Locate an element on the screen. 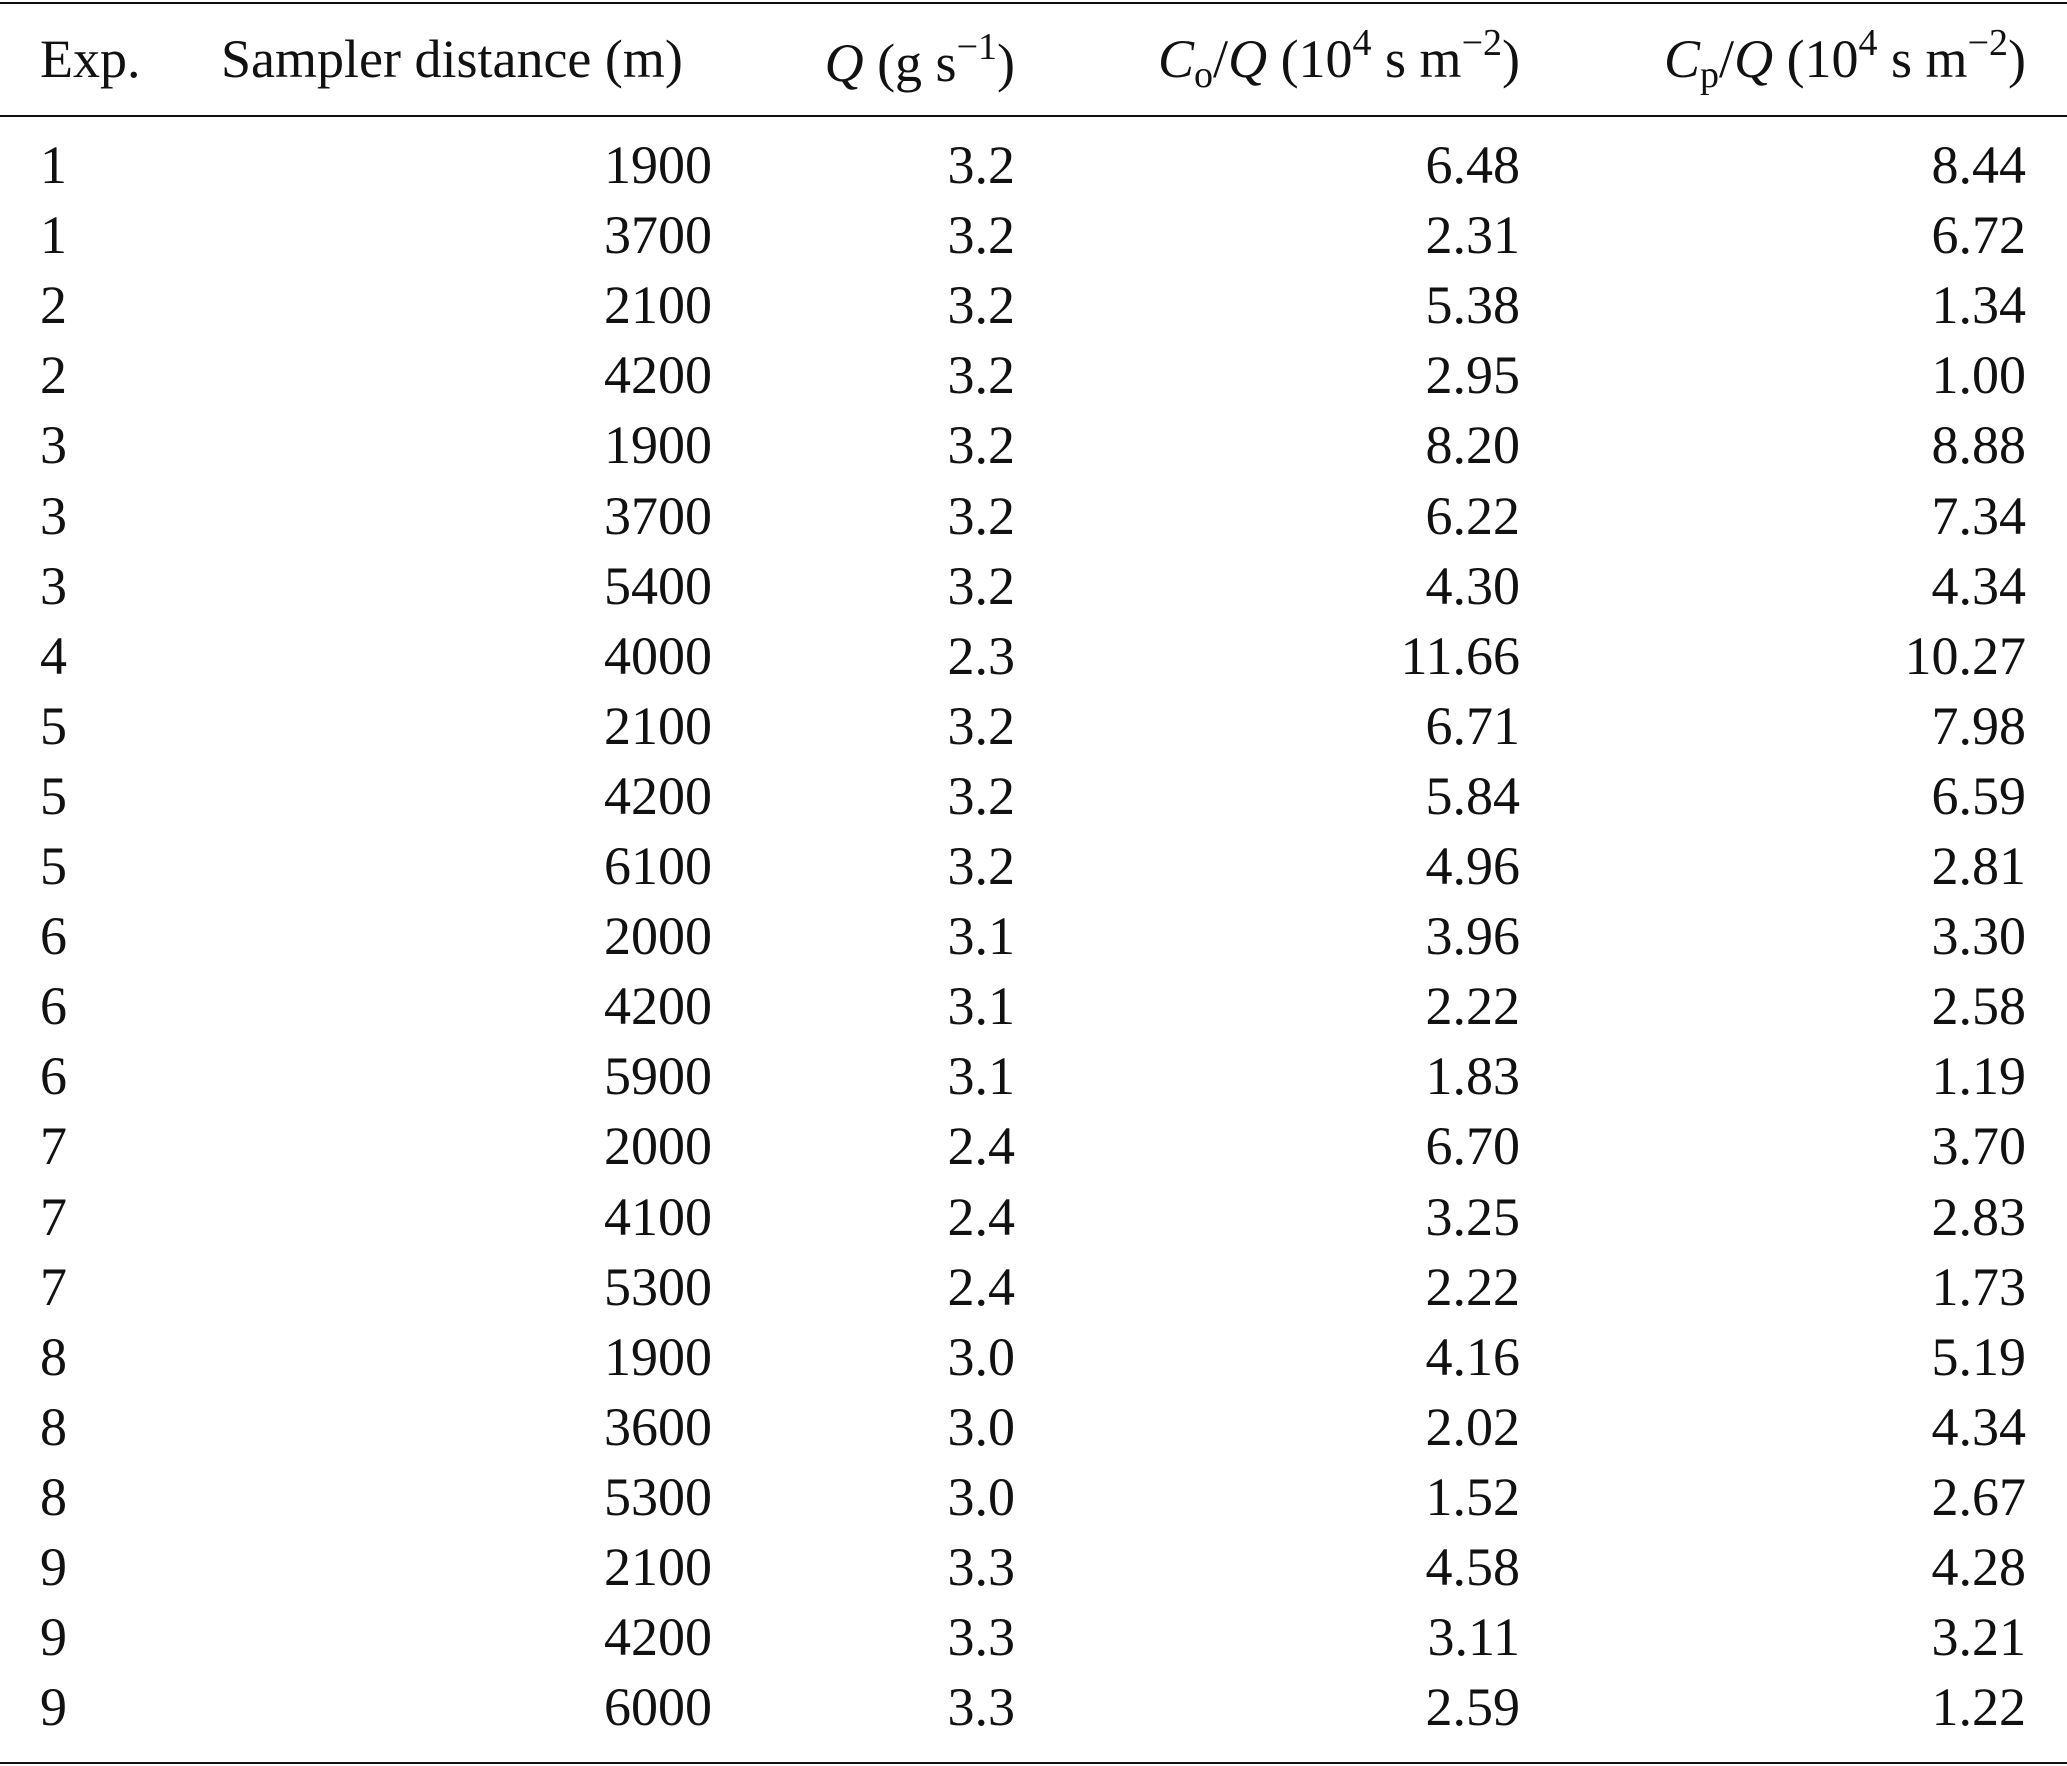 Image resolution: width=2067 pixels, height=1766 pixels. header-subscript: p is located at coordinates (1710, 75).